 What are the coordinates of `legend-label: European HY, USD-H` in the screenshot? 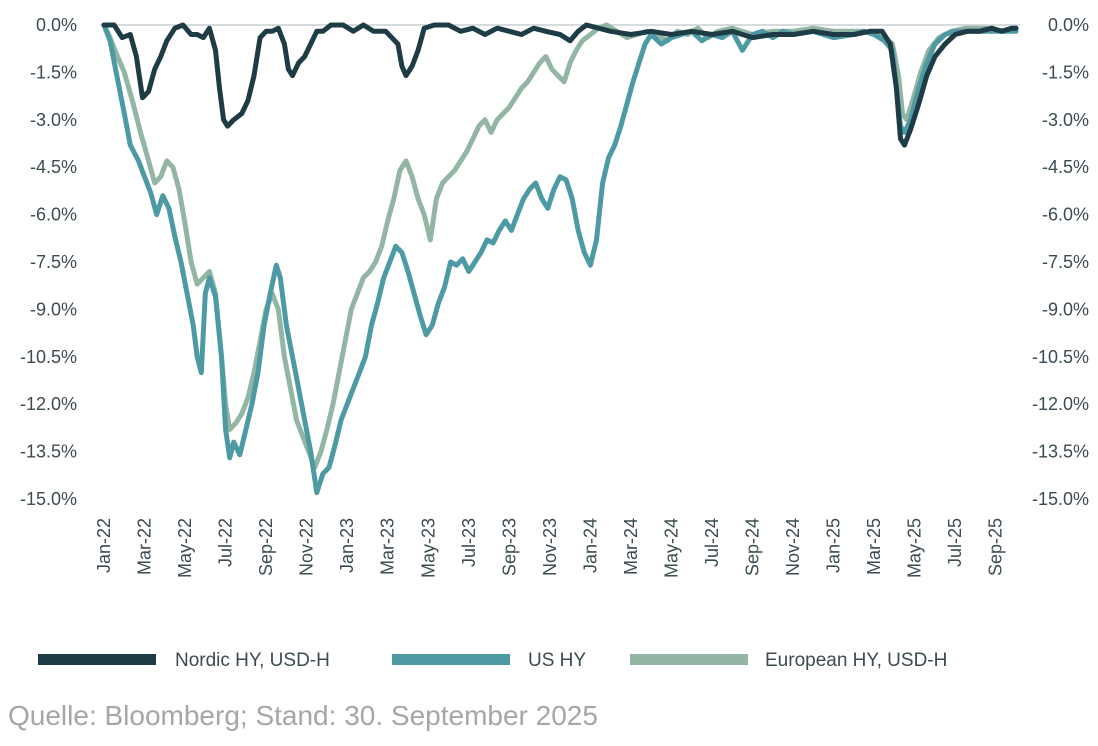 It's located at (856, 660).